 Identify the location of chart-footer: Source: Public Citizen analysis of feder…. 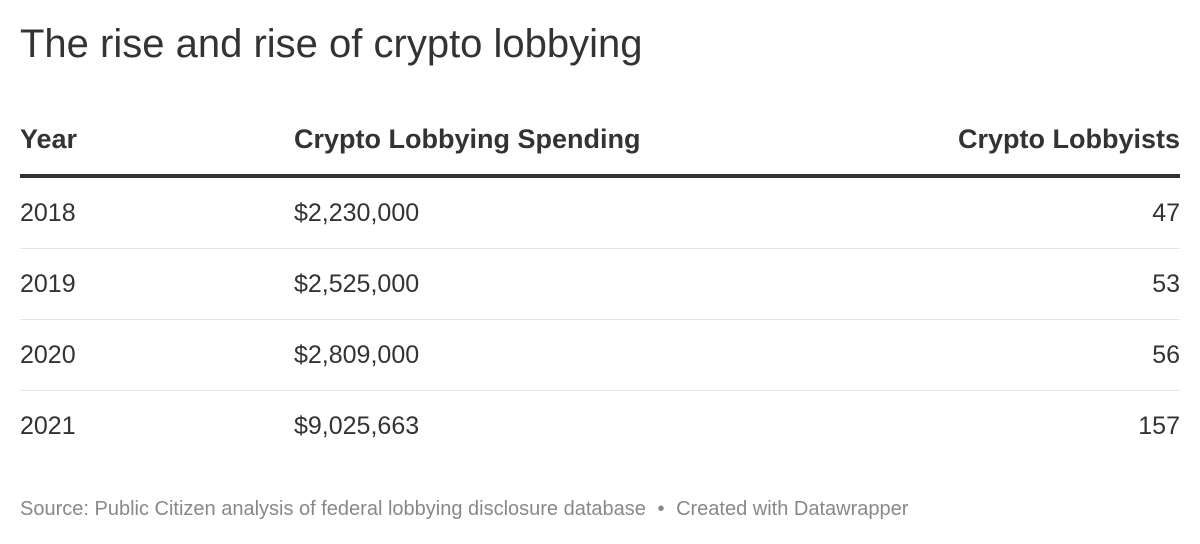
(464, 509).